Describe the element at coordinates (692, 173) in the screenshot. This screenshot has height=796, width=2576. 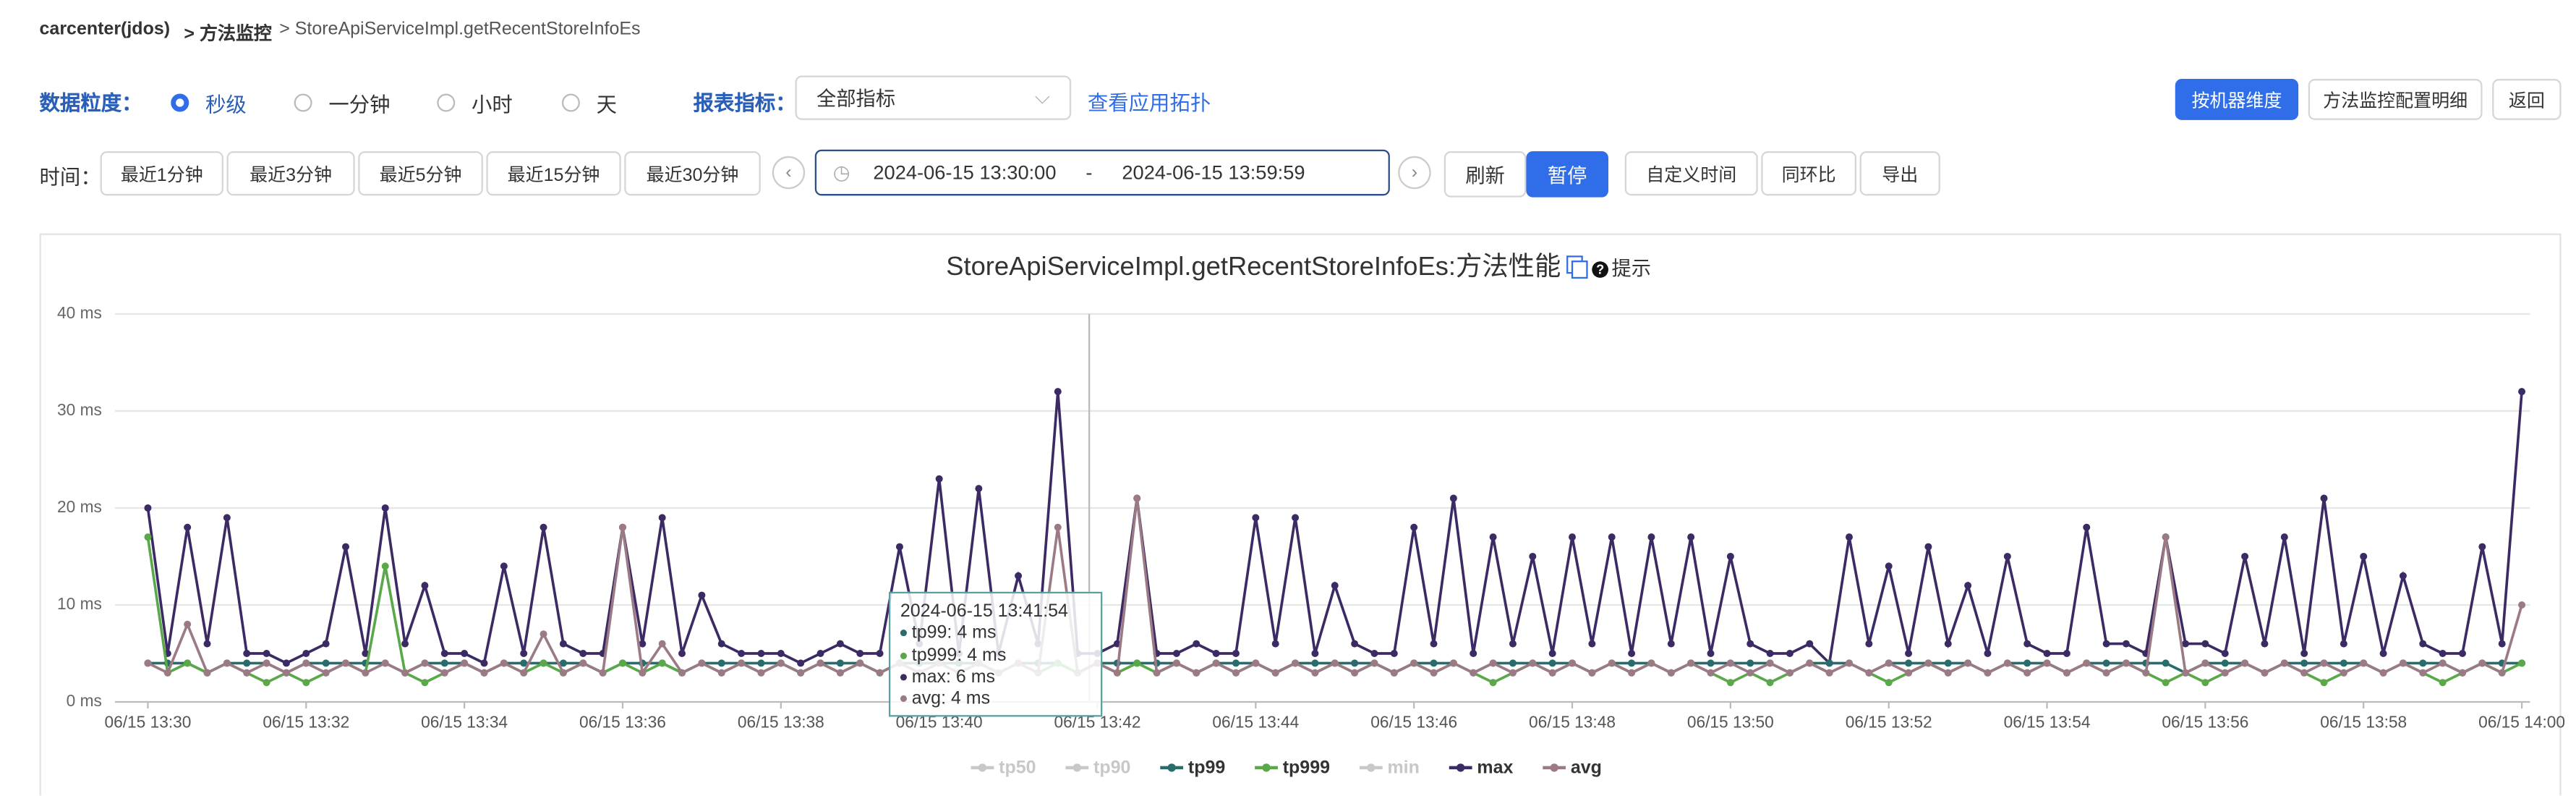
I see `button: 最近30分钟` at that location.